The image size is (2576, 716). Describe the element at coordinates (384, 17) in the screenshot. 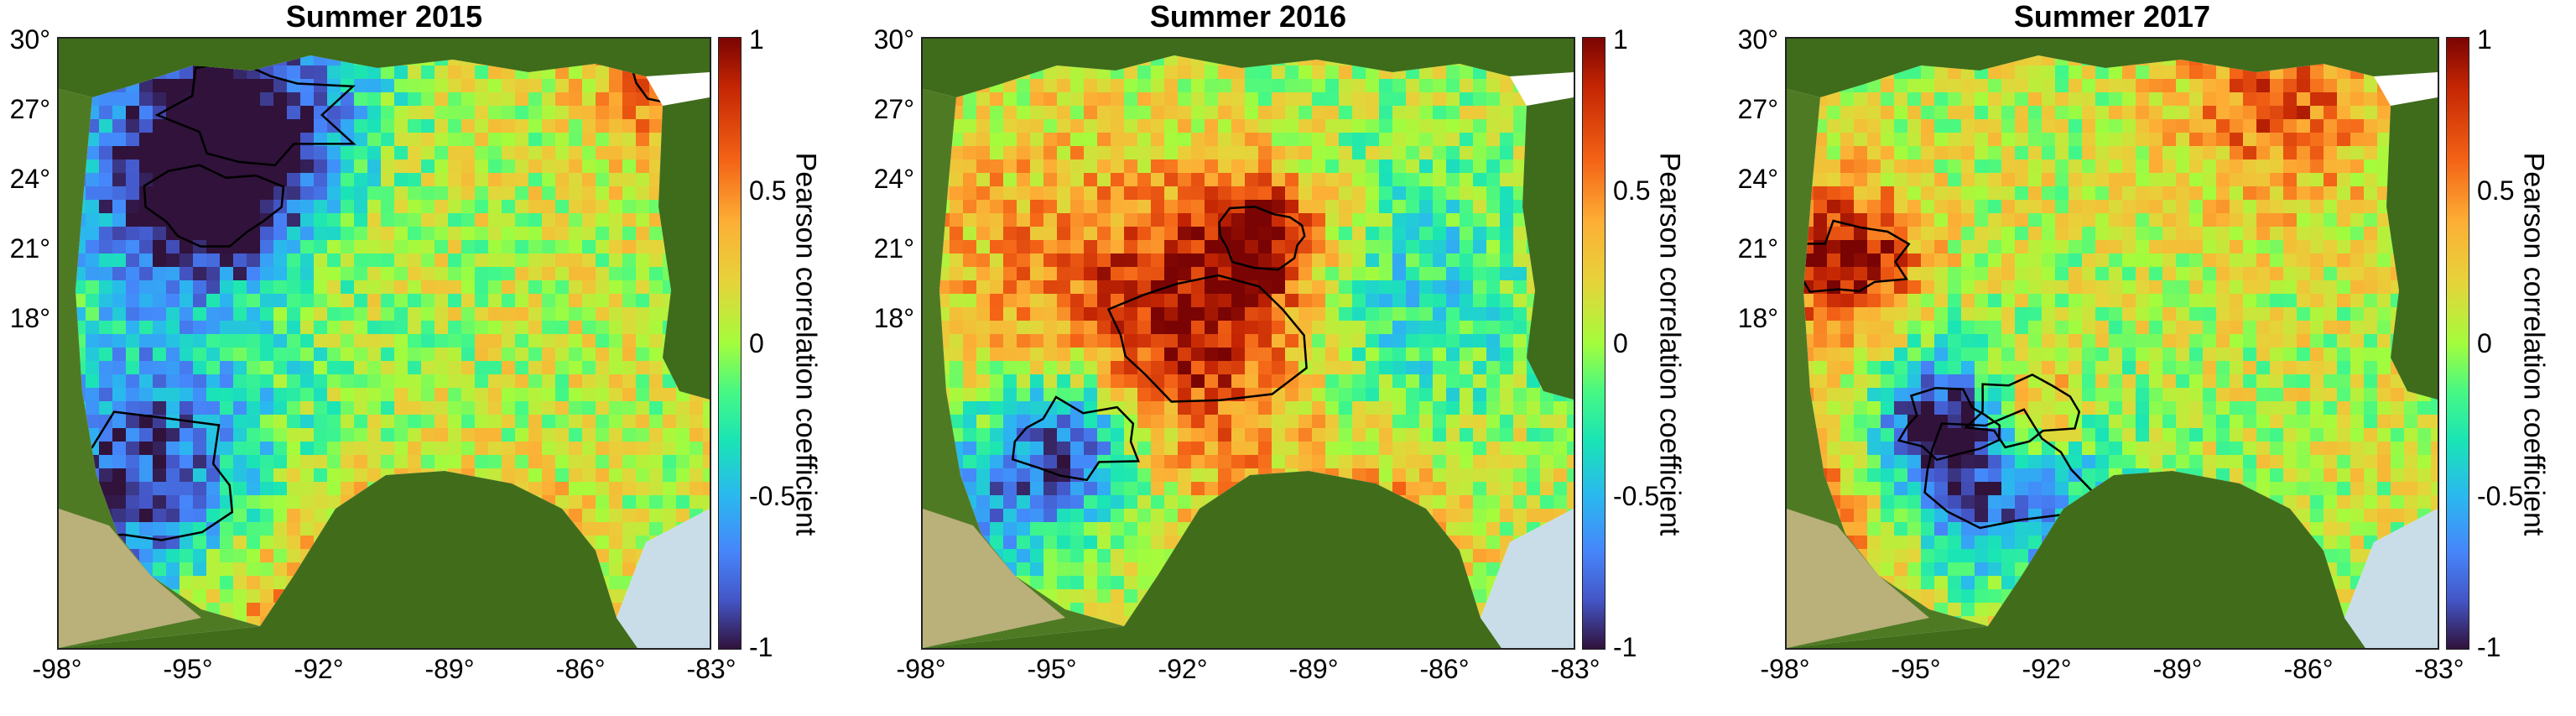

I see `panel-title: Summer 2015` at that location.